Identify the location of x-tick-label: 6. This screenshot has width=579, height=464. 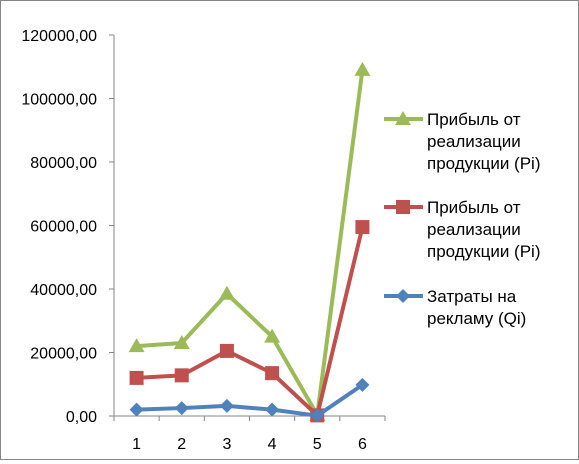
(362, 444).